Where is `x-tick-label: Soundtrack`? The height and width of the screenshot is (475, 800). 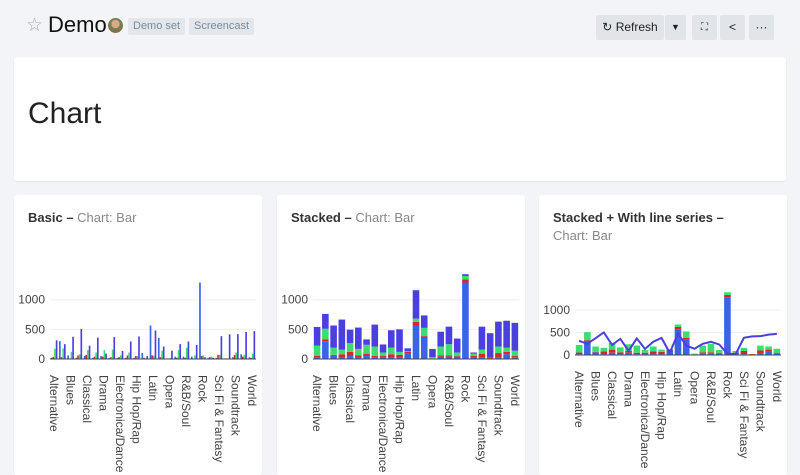
x-tick-label: Soundtrack is located at coordinates (760, 402).